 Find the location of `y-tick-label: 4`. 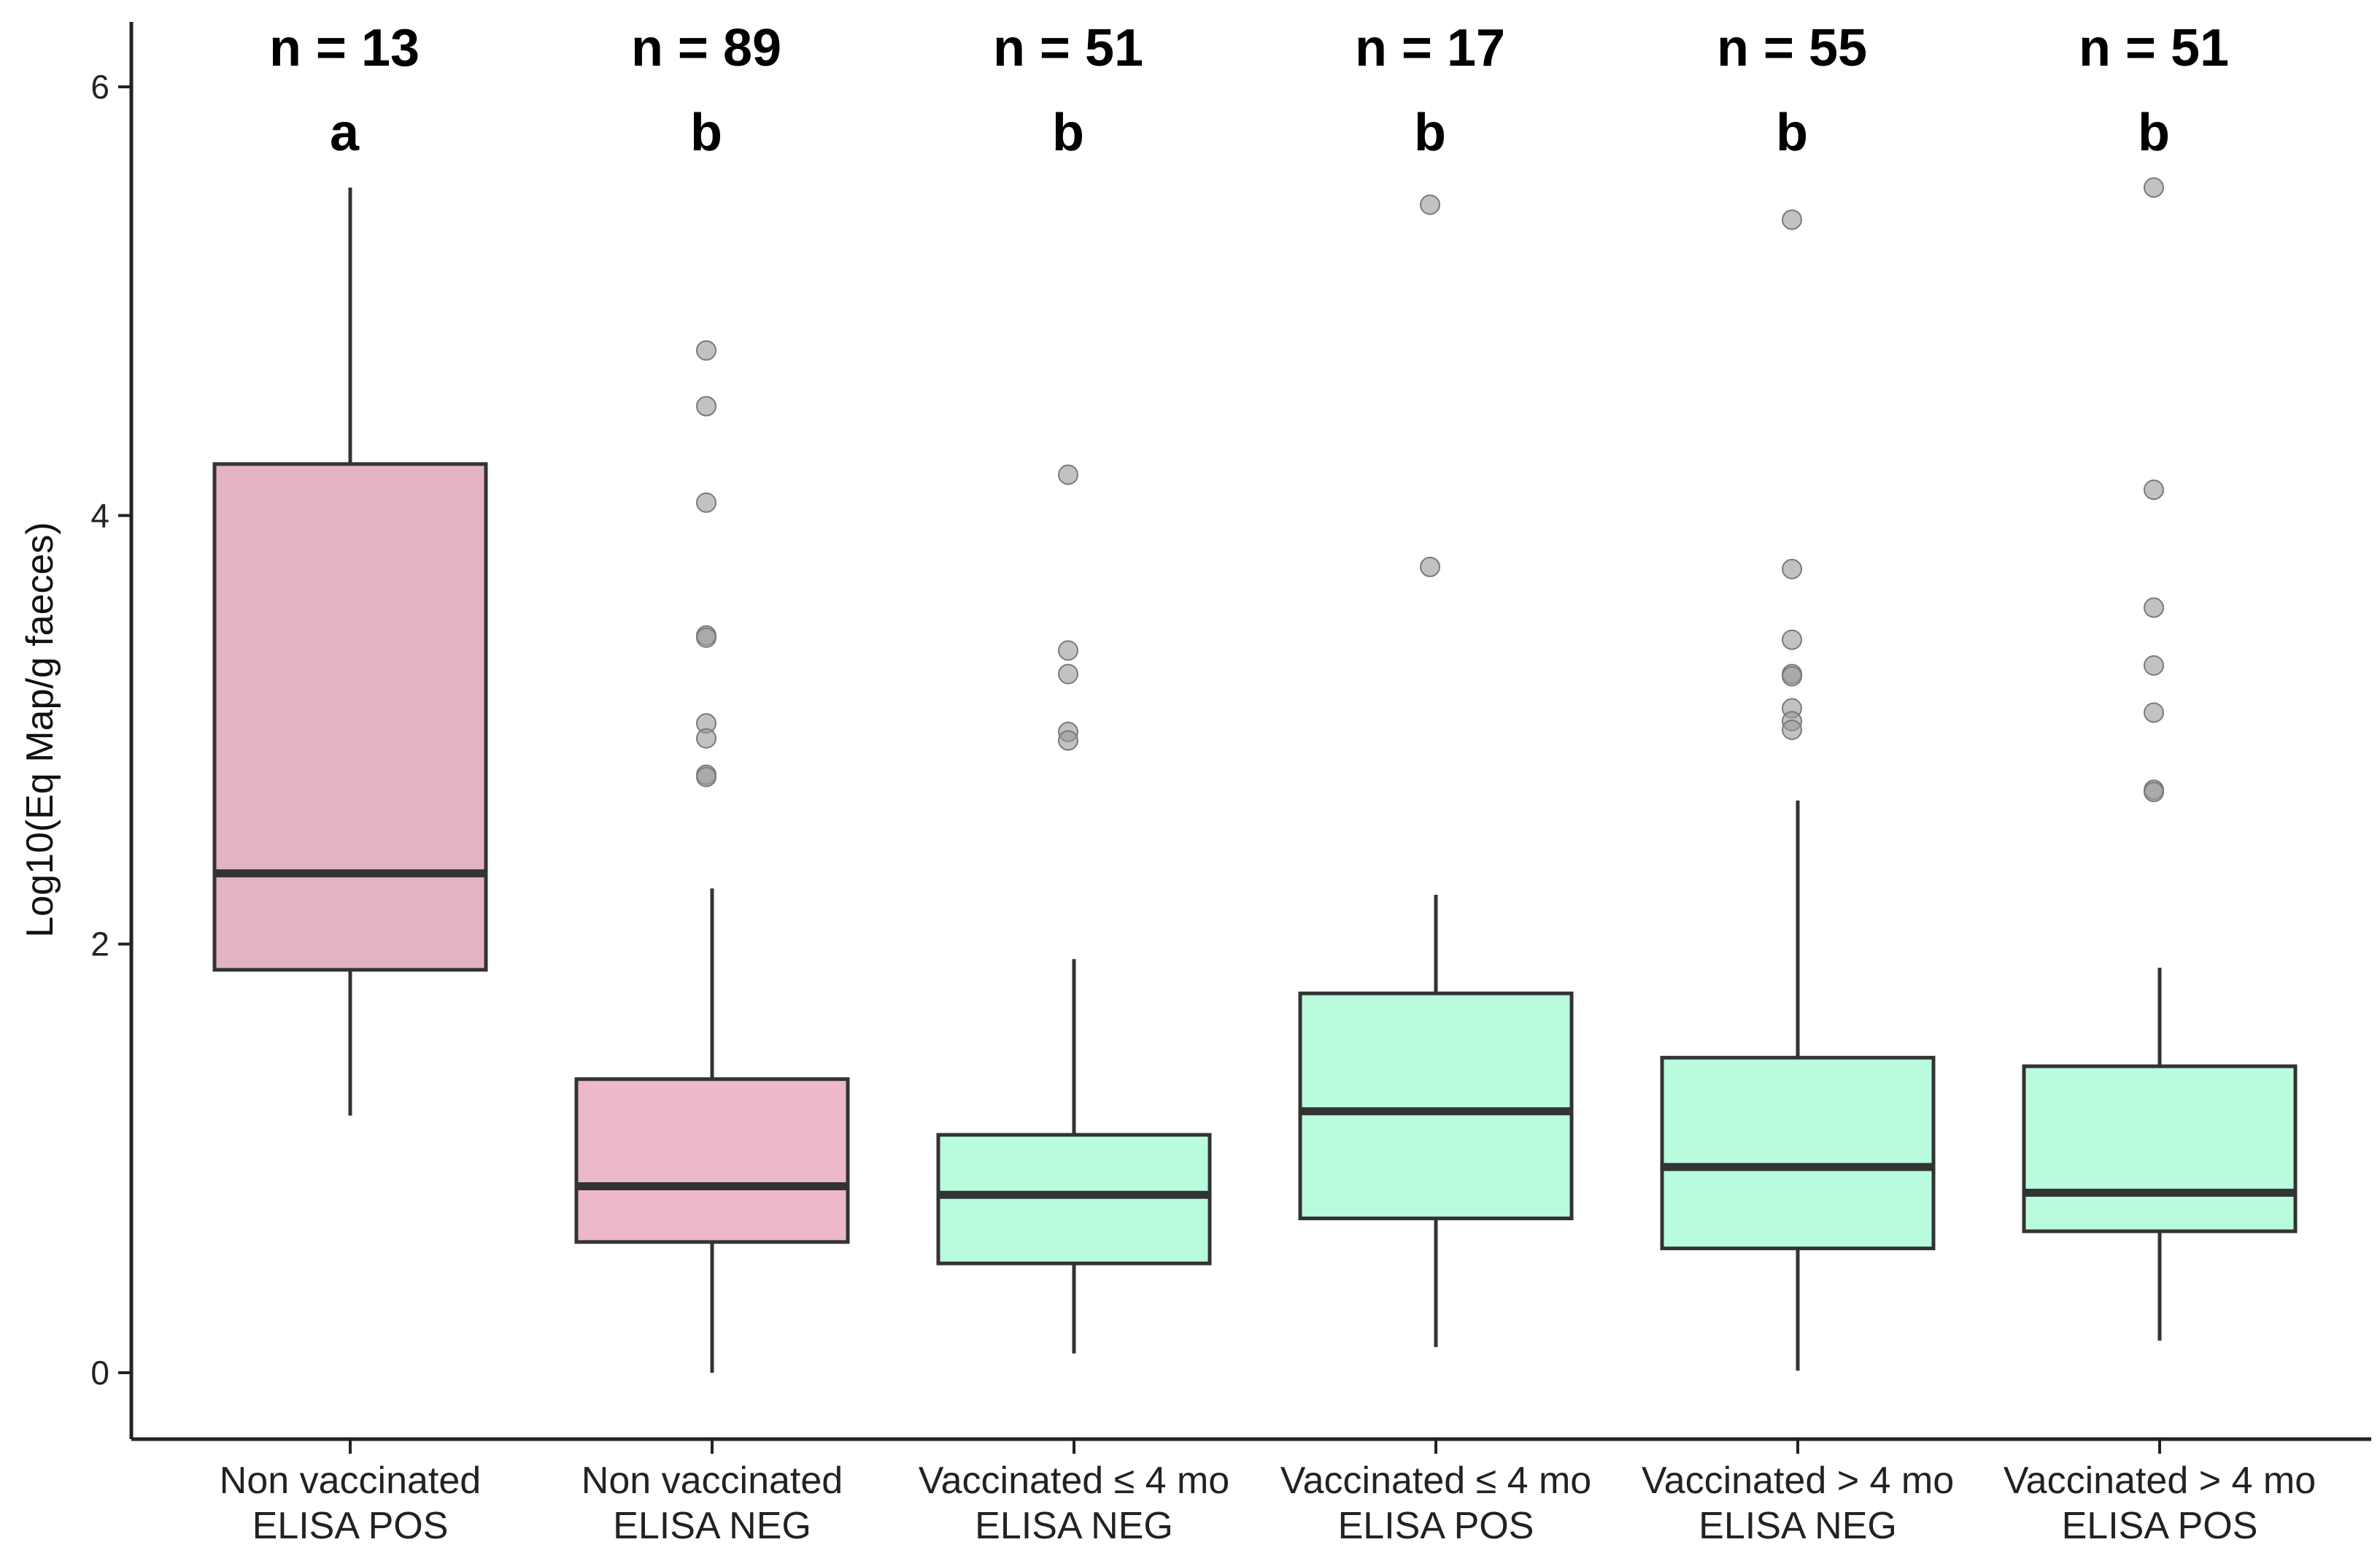

y-tick-label: 4 is located at coordinates (99, 515).